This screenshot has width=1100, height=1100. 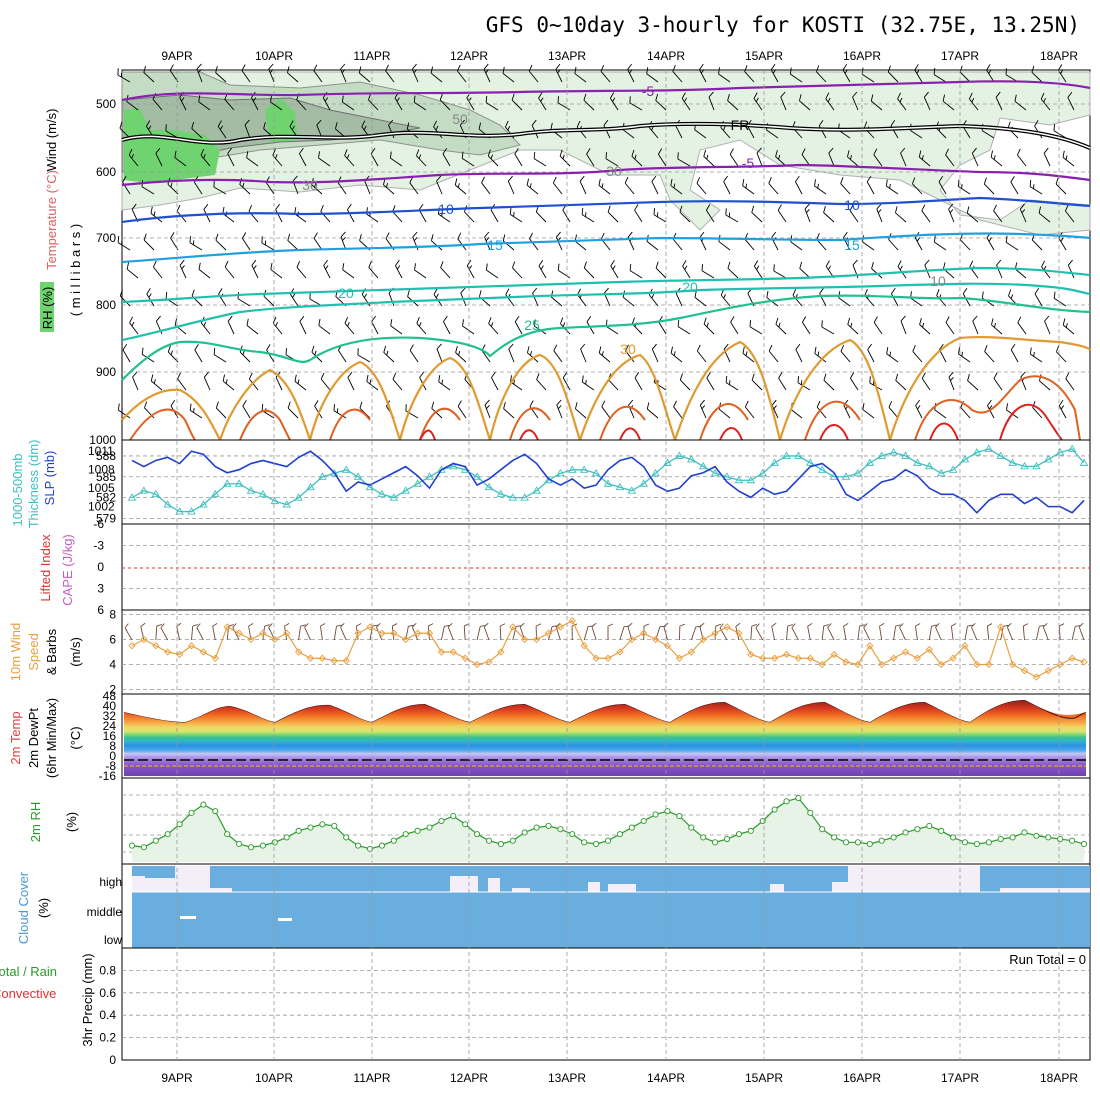 What do you see at coordinates (112, 690) in the screenshot?
I see `wind10-tick-2: 2` at bounding box center [112, 690].